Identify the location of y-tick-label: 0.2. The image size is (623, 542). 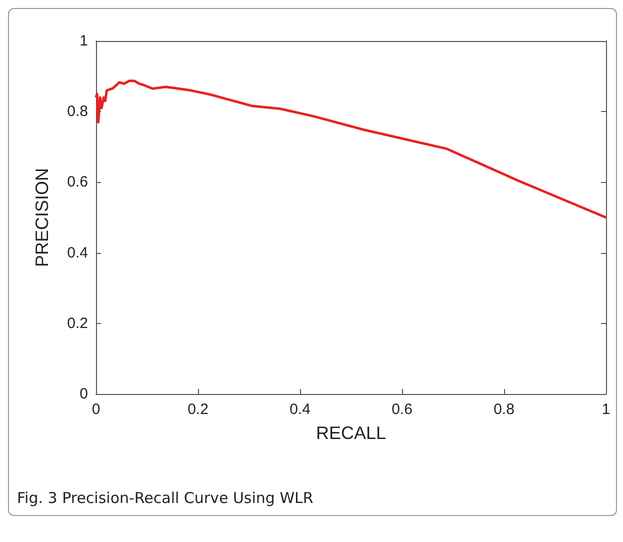
(77, 323).